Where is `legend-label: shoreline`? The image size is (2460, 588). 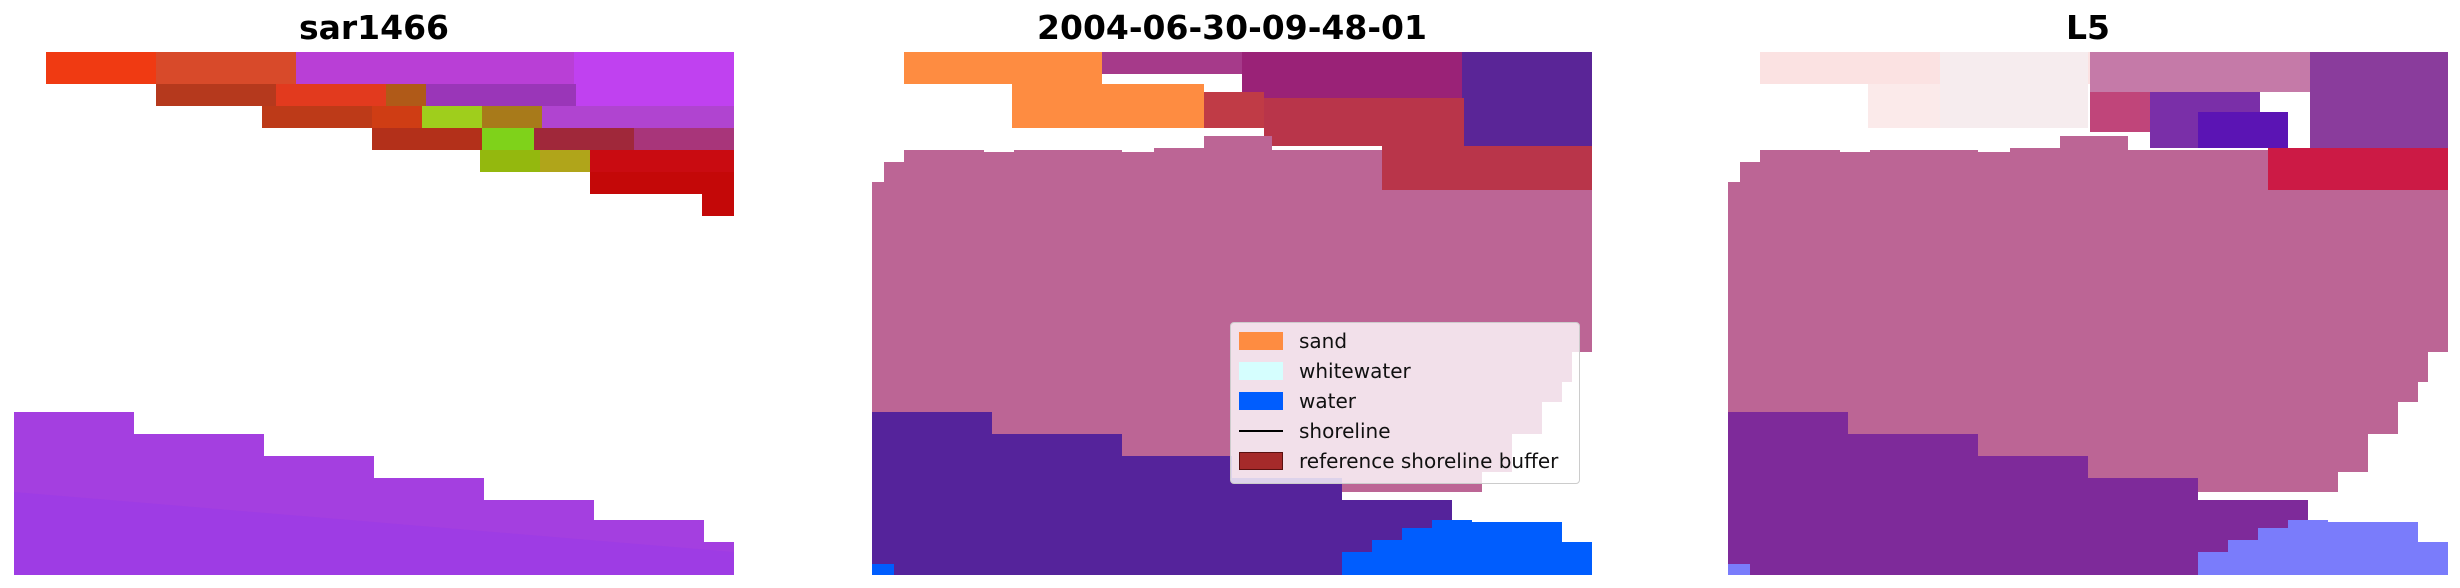 legend-label: shoreline is located at coordinates (1345, 431).